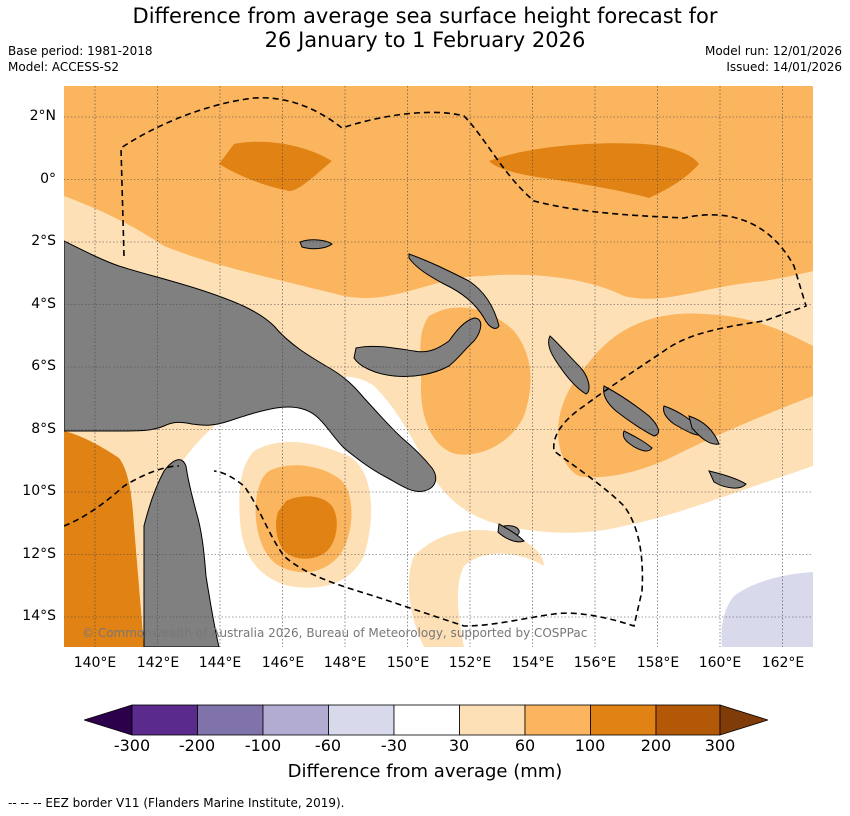  What do you see at coordinates (48, 179) in the screenshot?
I see `lat-label-0: 0°` at bounding box center [48, 179].